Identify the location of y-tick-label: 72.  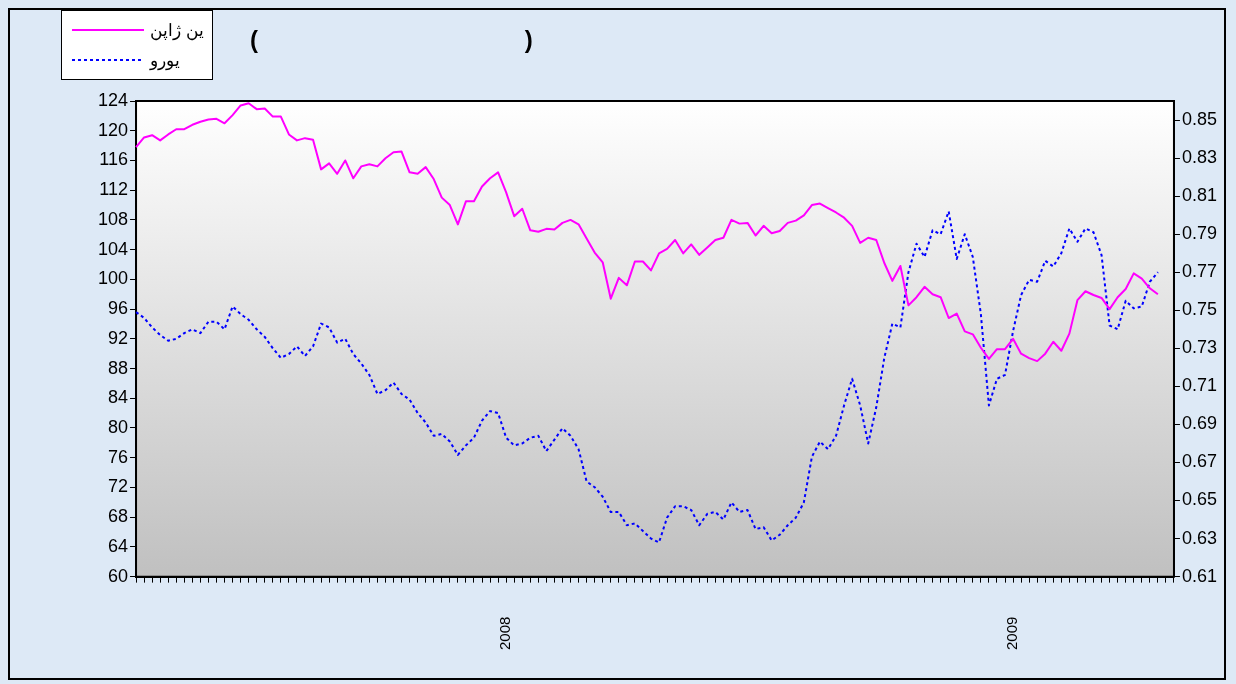
(118, 486).